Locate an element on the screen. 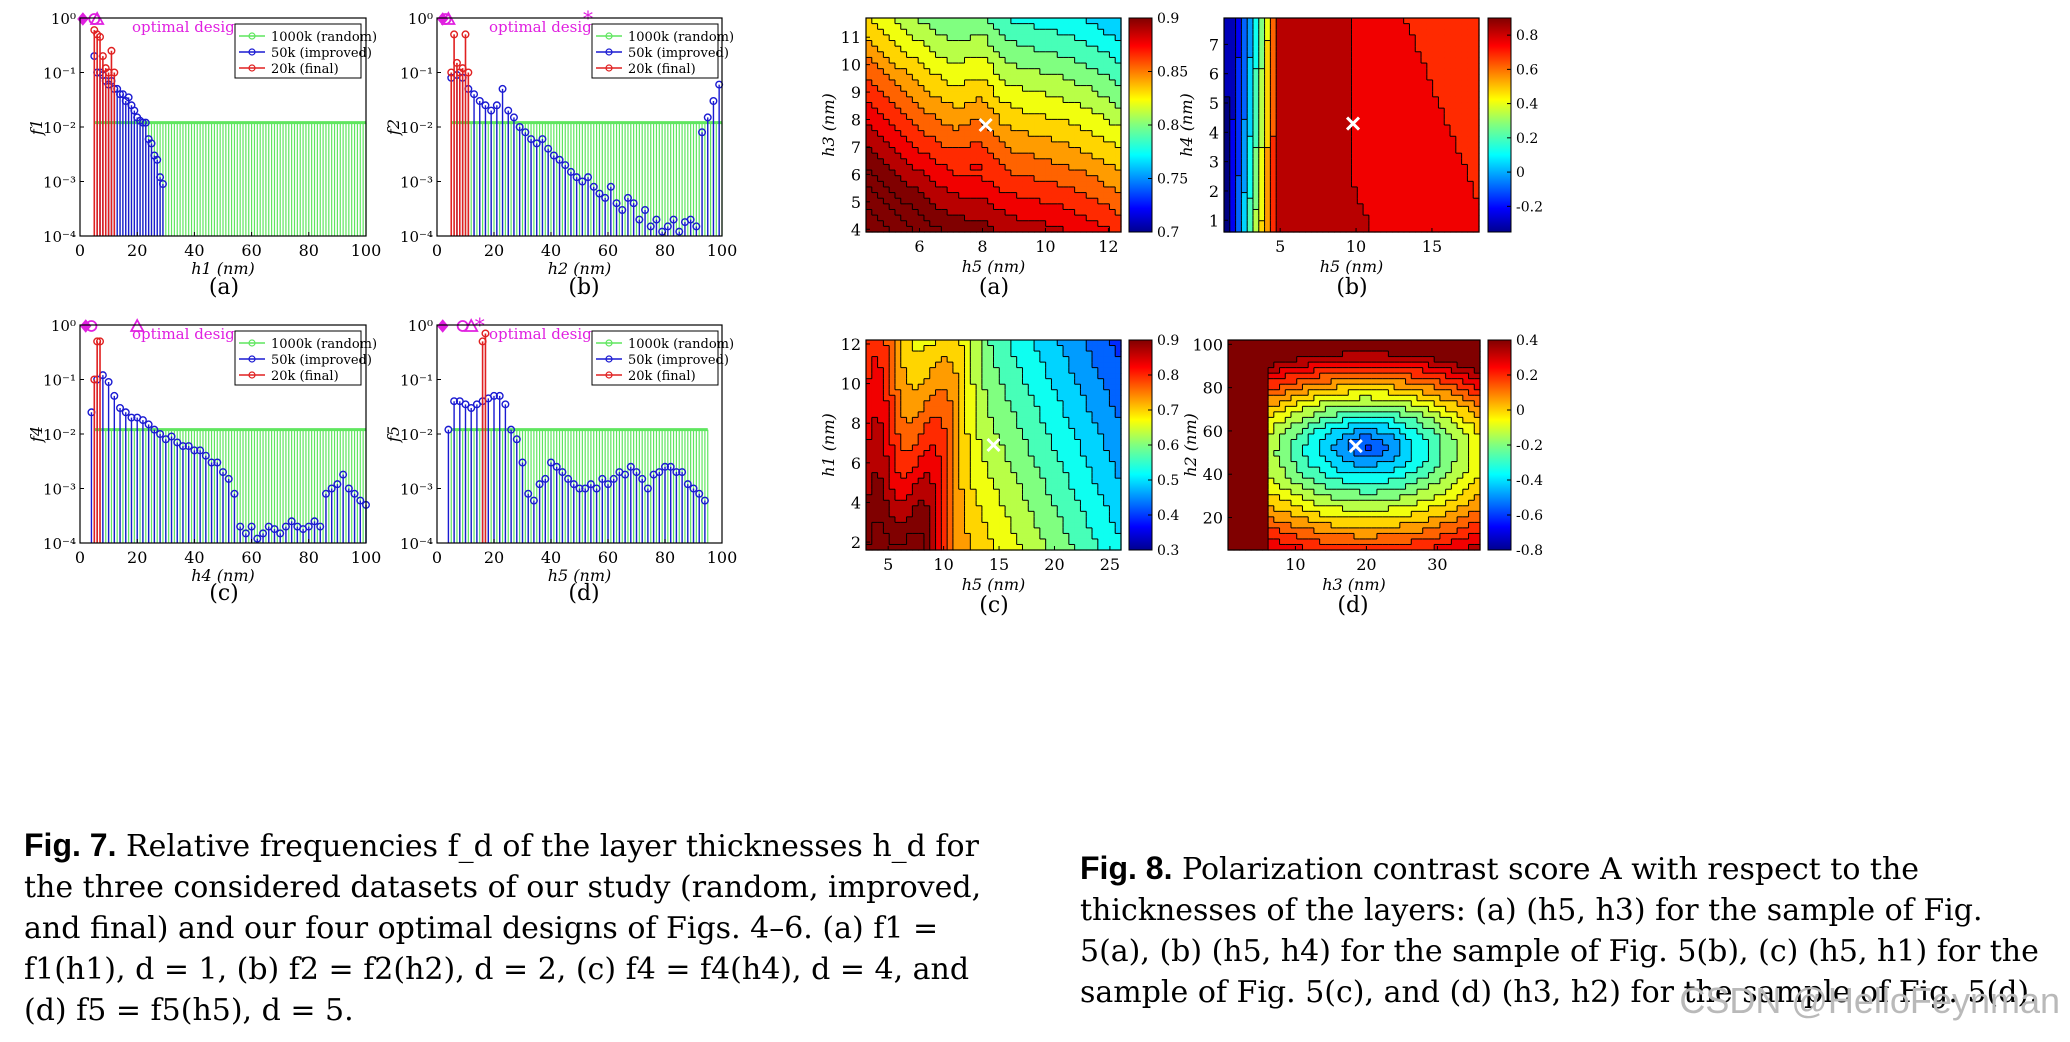 The width and height of the screenshot is (2070, 1042). legend-marker is located at coordinates (609, 36).